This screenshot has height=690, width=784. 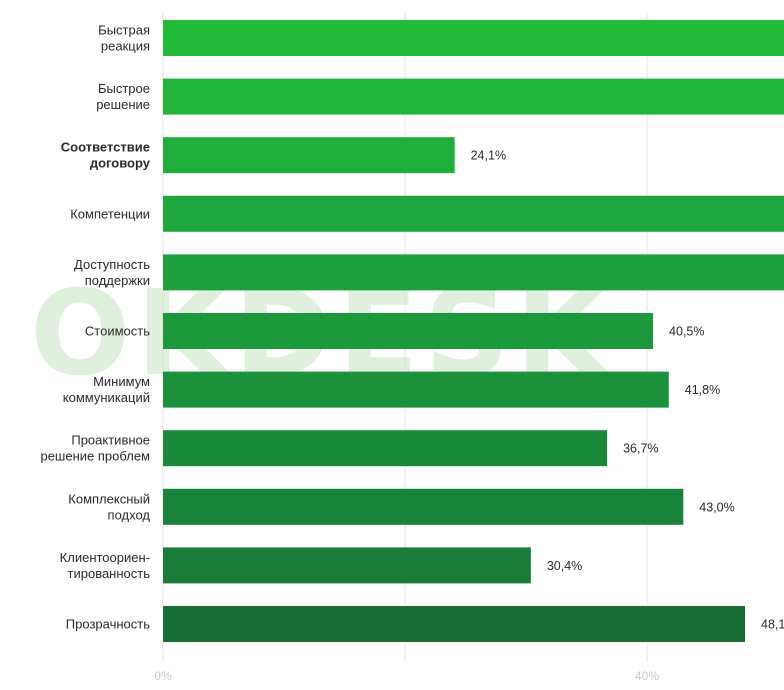 What do you see at coordinates (110, 213) in the screenshot?
I see `category-label: Компетенции` at bounding box center [110, 213].